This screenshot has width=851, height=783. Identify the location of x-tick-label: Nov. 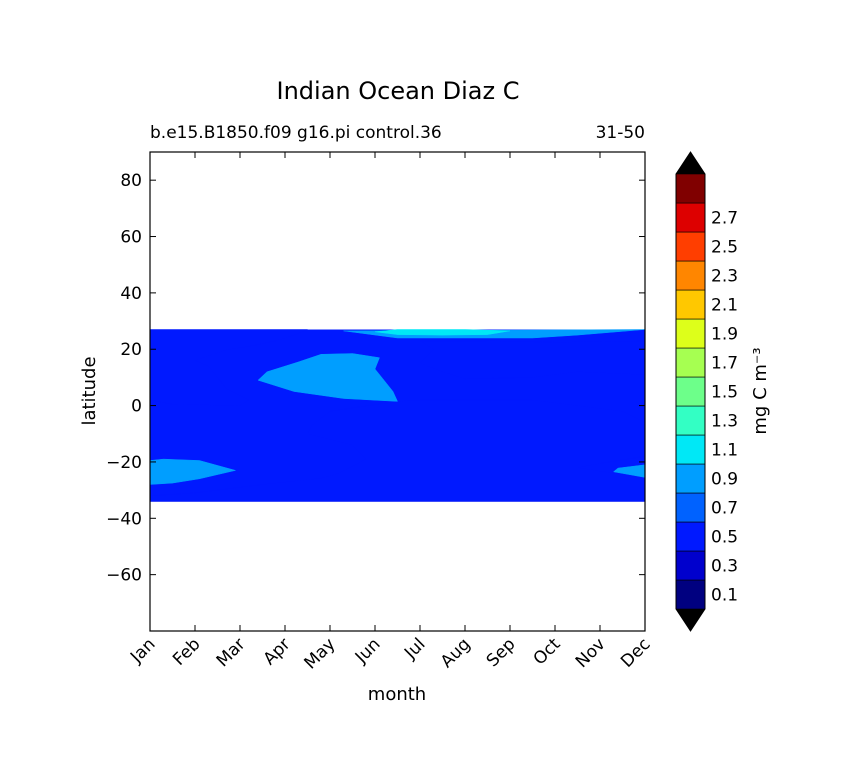
(591, 653).